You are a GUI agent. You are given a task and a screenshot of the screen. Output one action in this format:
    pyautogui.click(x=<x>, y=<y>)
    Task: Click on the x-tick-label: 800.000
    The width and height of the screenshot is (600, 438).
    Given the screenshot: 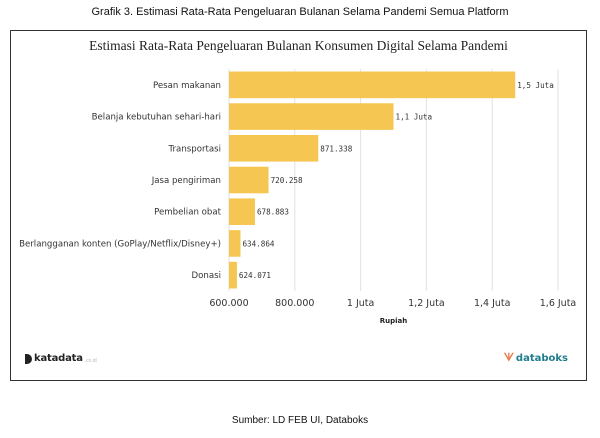 What is the action you would take?
    pyautogui.click(x=294, y=303)
    